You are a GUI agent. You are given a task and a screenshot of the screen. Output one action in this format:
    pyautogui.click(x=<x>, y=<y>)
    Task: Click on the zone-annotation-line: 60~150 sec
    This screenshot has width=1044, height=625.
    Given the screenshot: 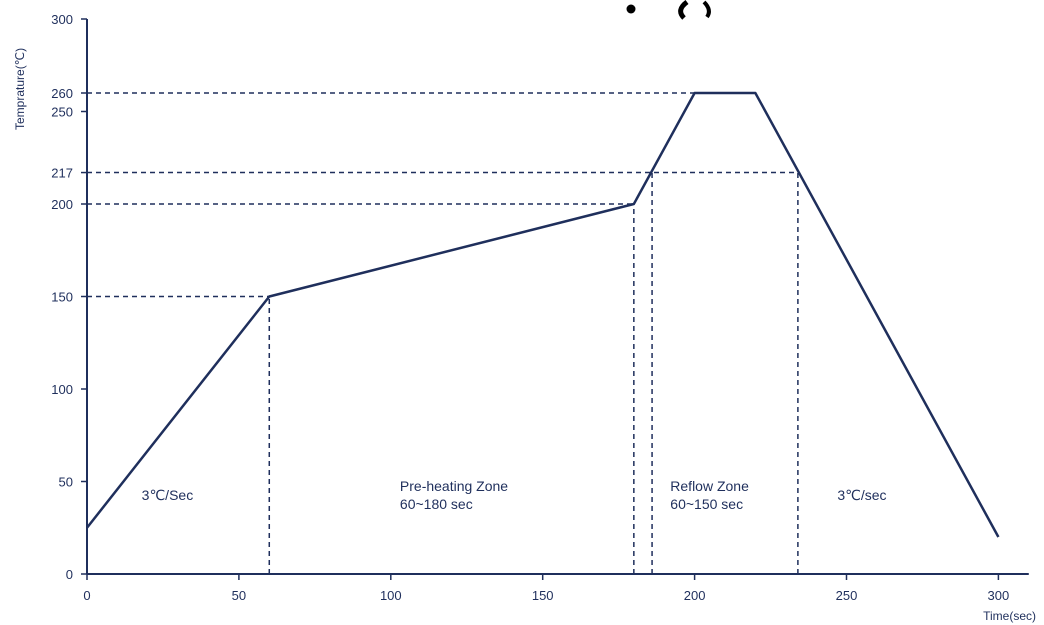 What is the action you would take?
    pyautogui.click(x=706, y=504)
    